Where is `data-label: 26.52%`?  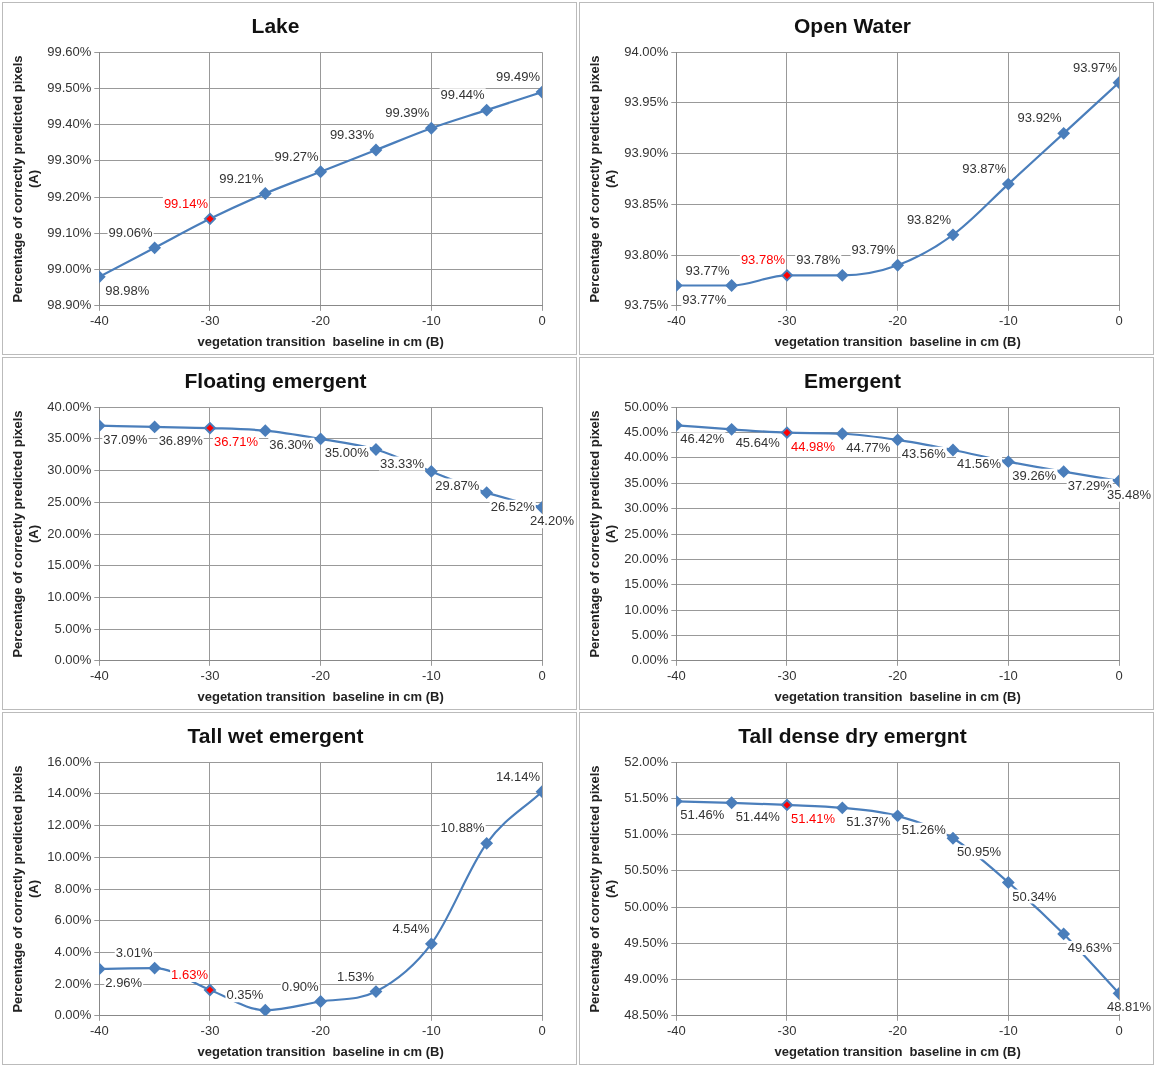
data-label: 26.52% is located at coordinates (513, 506).